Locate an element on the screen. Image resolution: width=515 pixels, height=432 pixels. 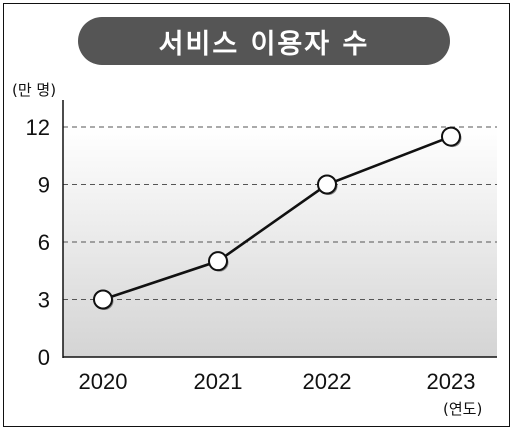
chart-title: 서비스 이용자 수 is located at coordinates (264, 44).